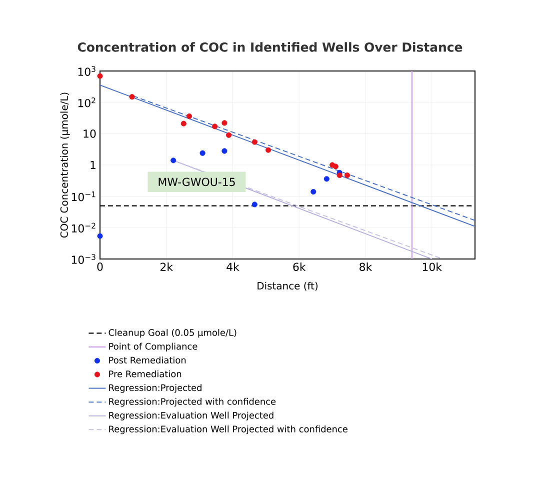 This screenshot has height=484, width=545. I want to click on x-tick-label: 8k, so click(366, 267).